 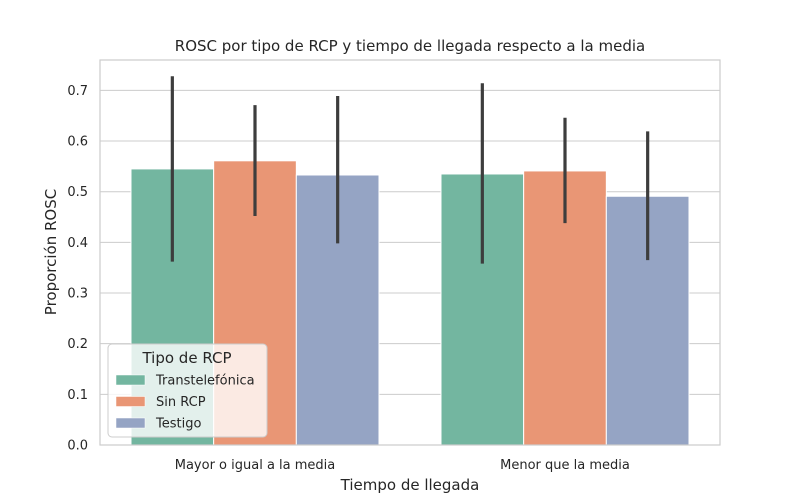 What do you see at coordinates (77, 142) in the screenshot?
I see `y-tick-label: 0.6` at bounding box center [77, 142].